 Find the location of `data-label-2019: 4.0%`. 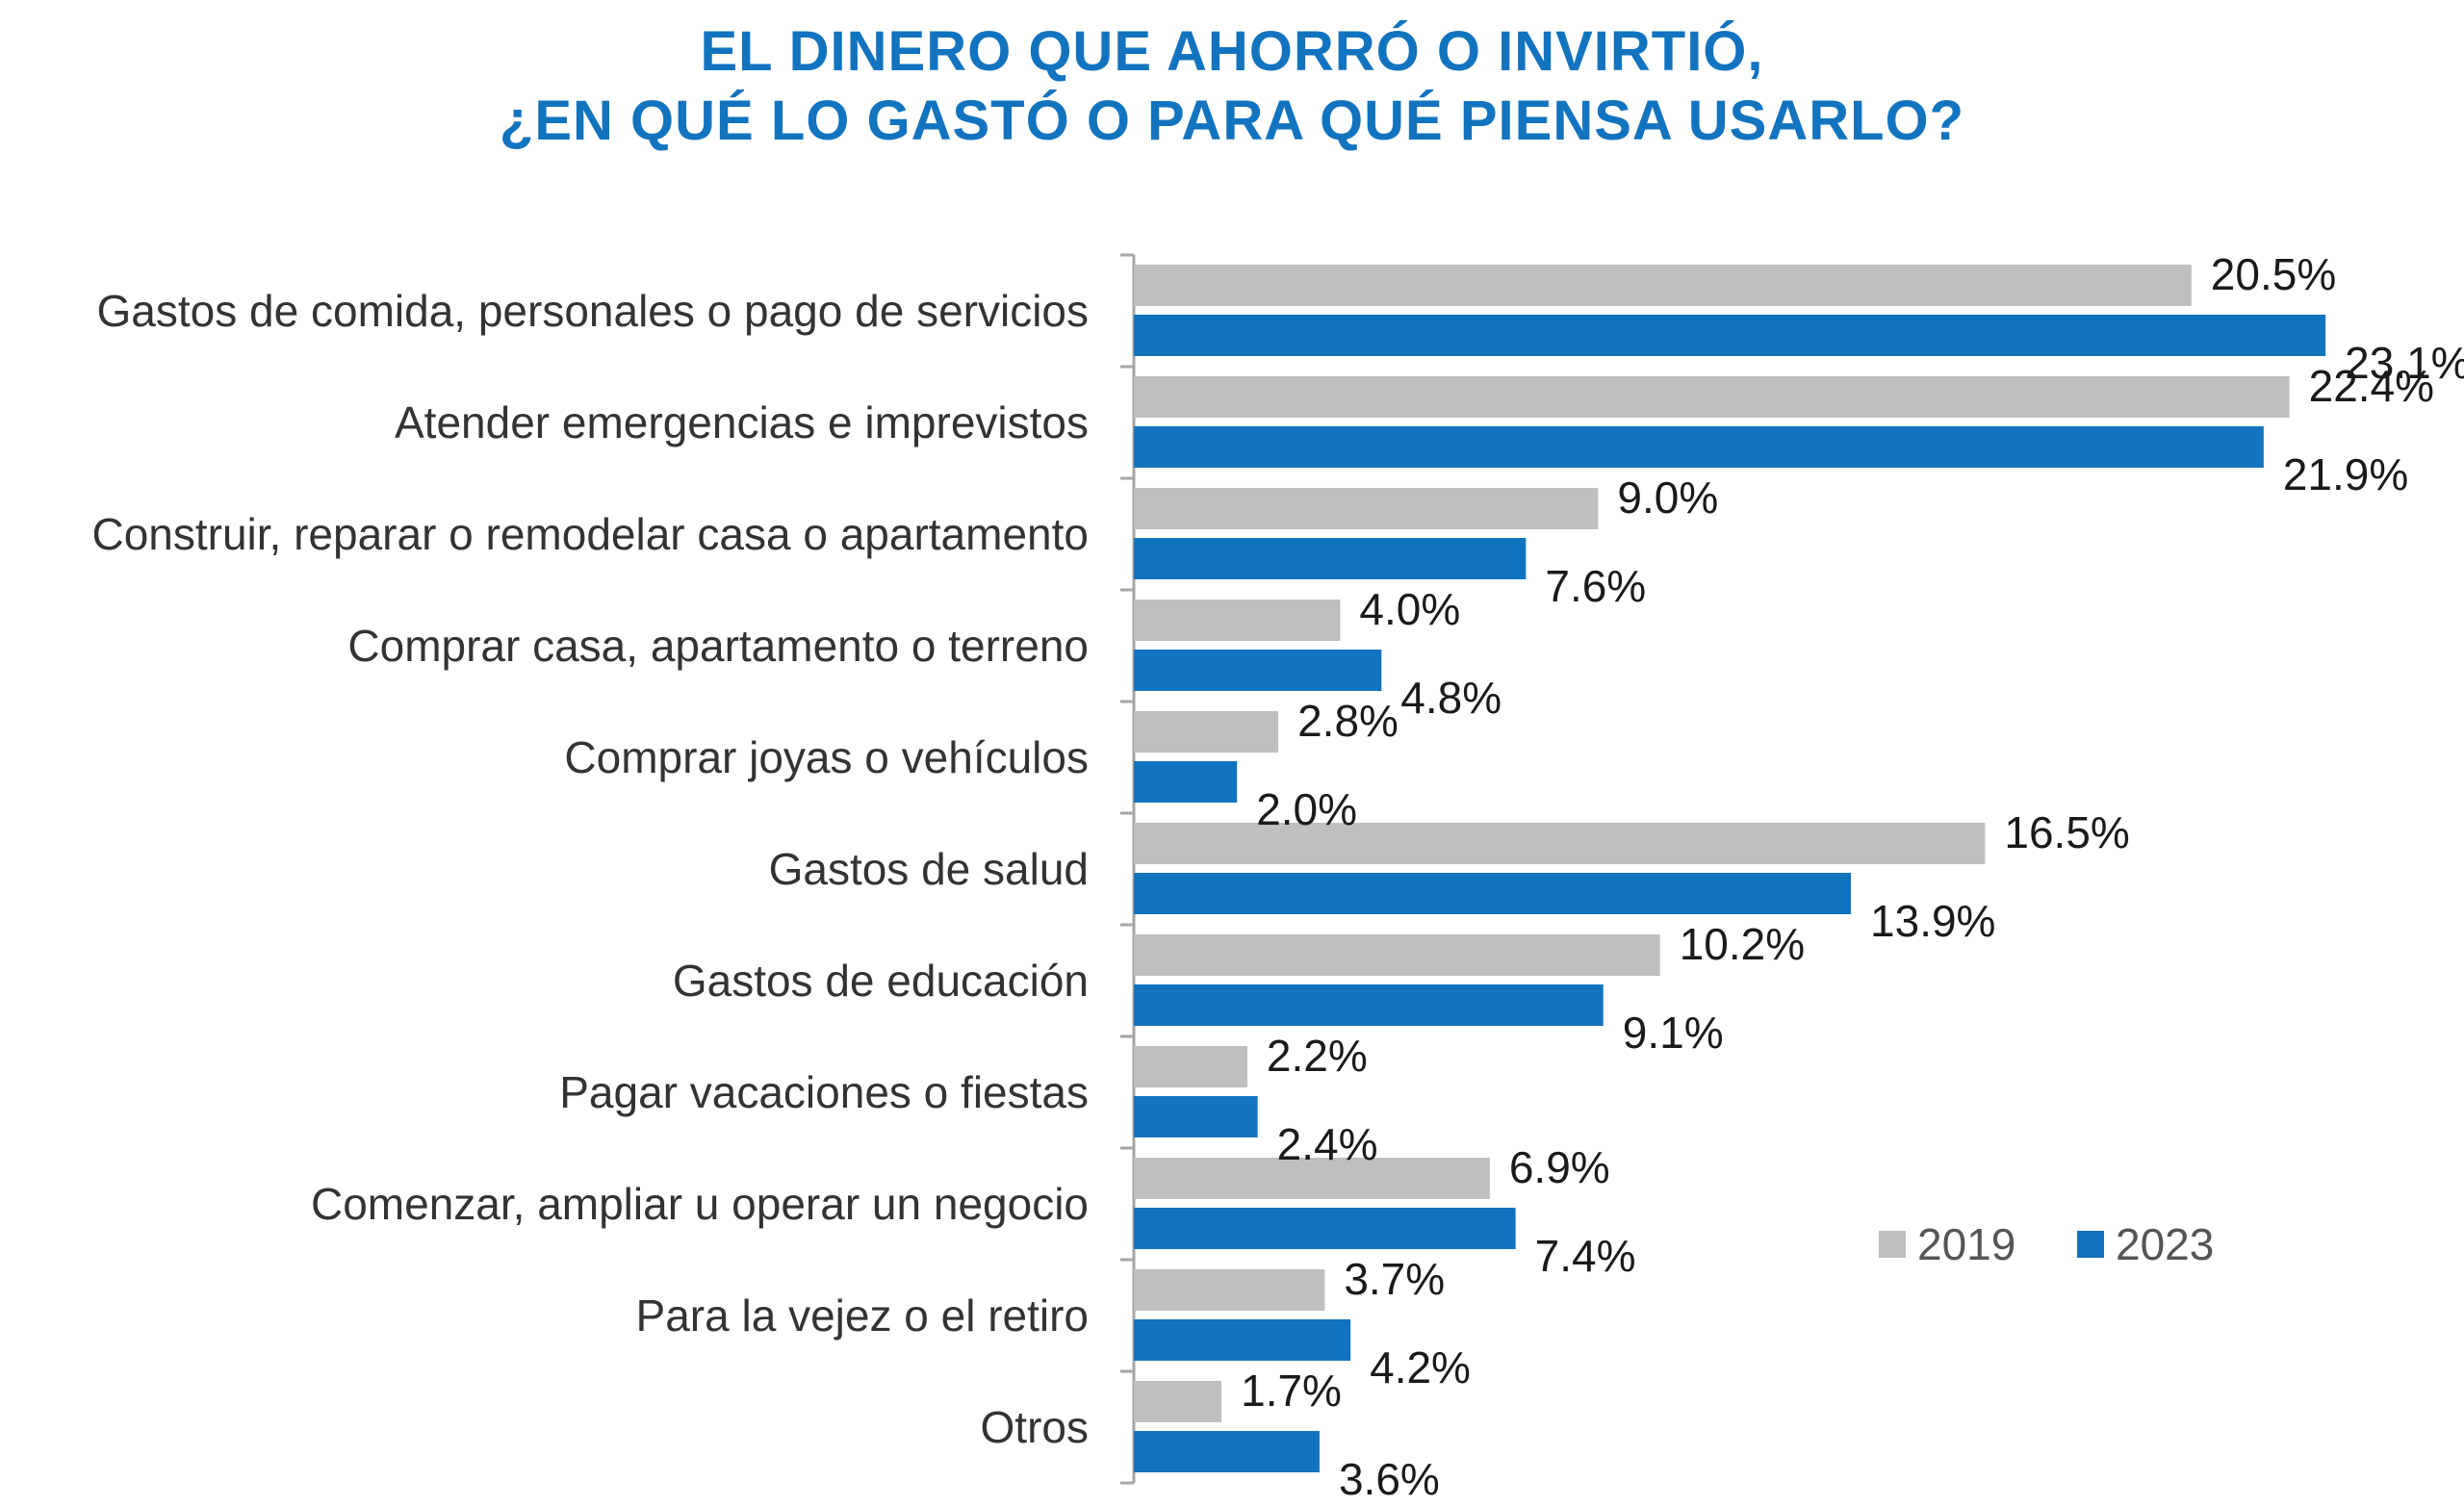

data-label-2019: 4.0% is located at coordinates (1409, 609).